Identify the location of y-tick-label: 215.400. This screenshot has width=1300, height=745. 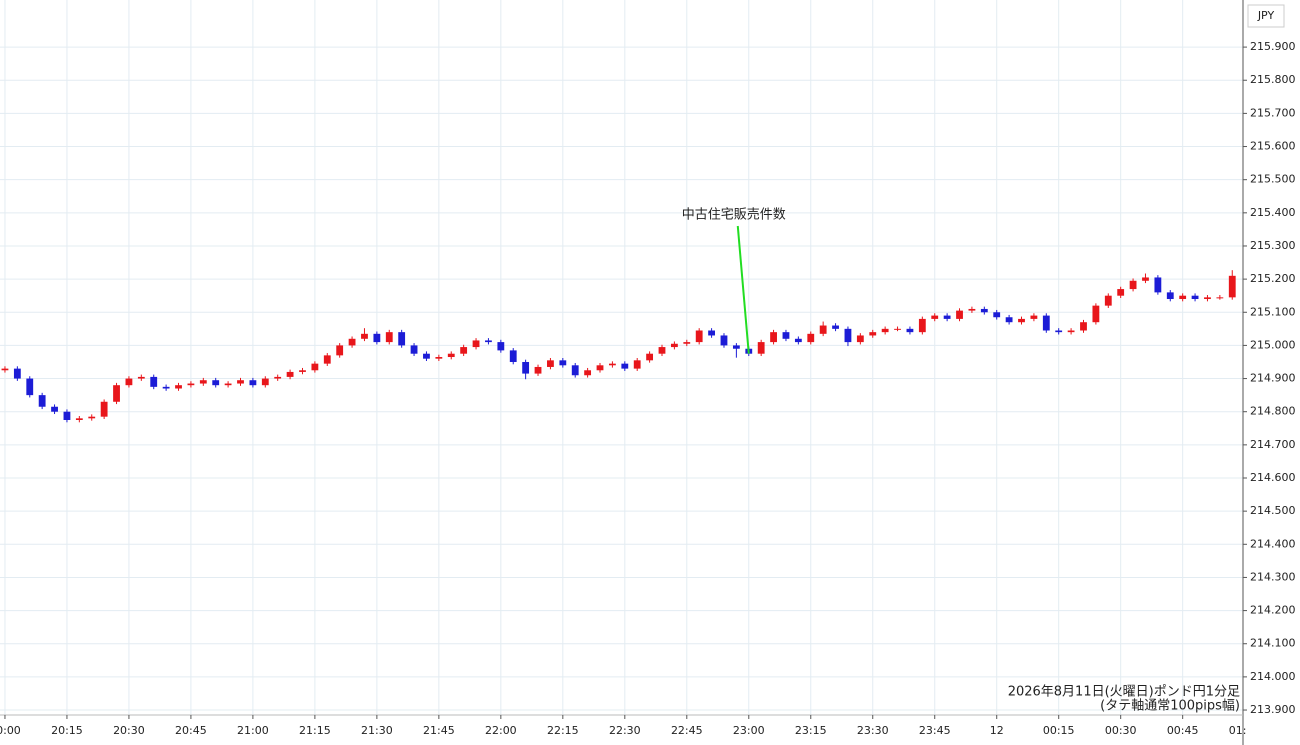
(1273, 212).